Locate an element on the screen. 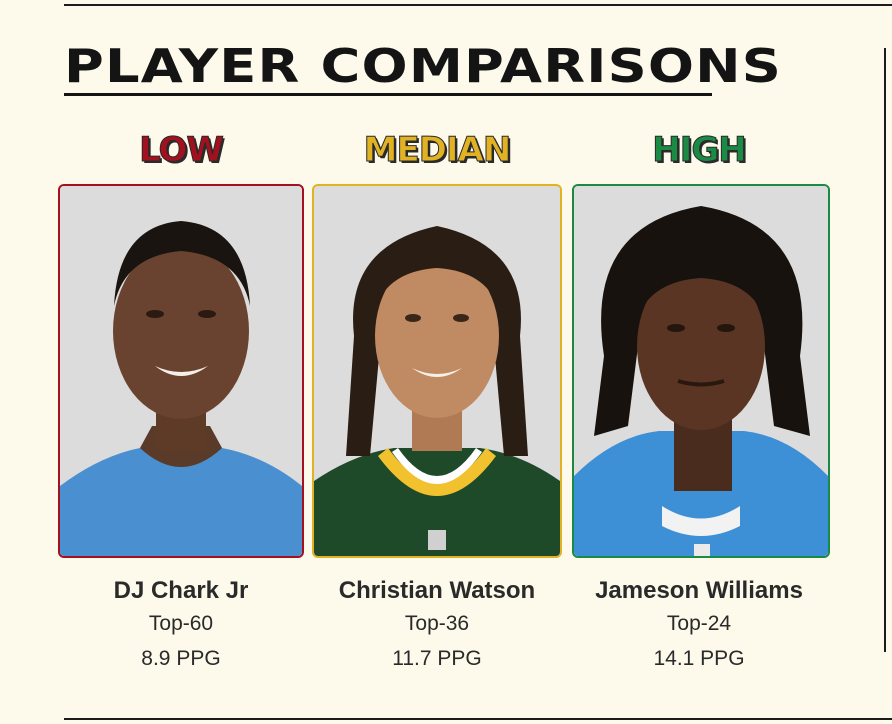 The width and height of the screenshot is (892, 724). player-name: DJ Chark Jr is located at coordinates (181, 590).